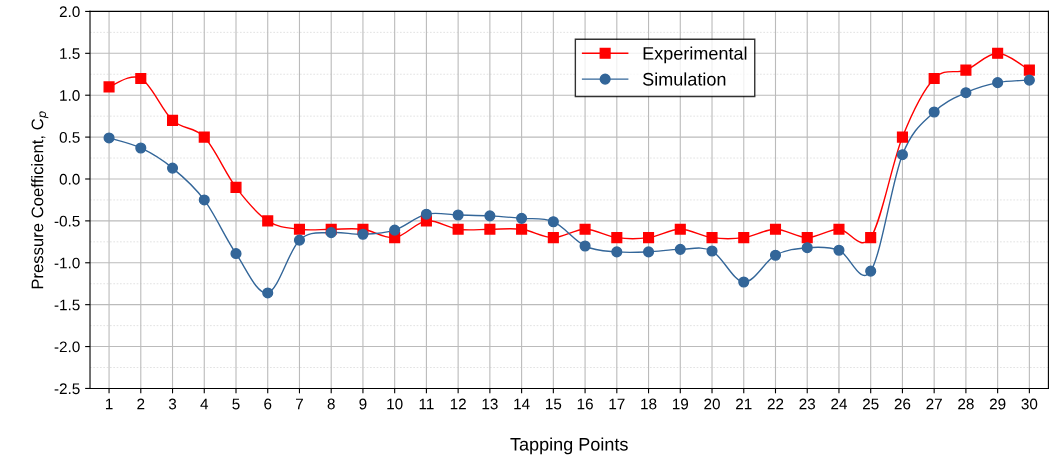  What do you see at coordinates (70, 53) in the screenshot?
I see `y-tick-label: 1.5` at bounding box center [70, 53].